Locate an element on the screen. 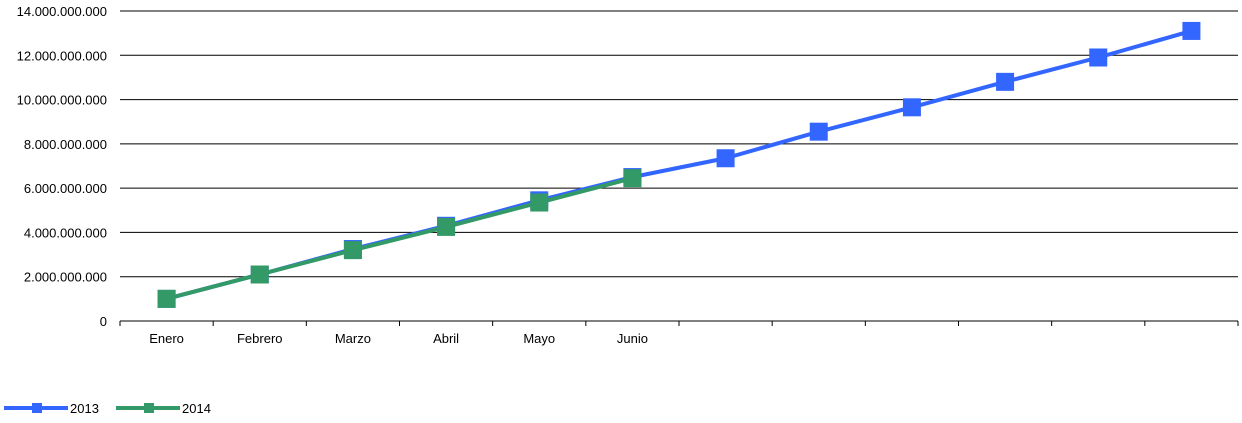  legend-marker-2014 is located at coordinates (149, 408).